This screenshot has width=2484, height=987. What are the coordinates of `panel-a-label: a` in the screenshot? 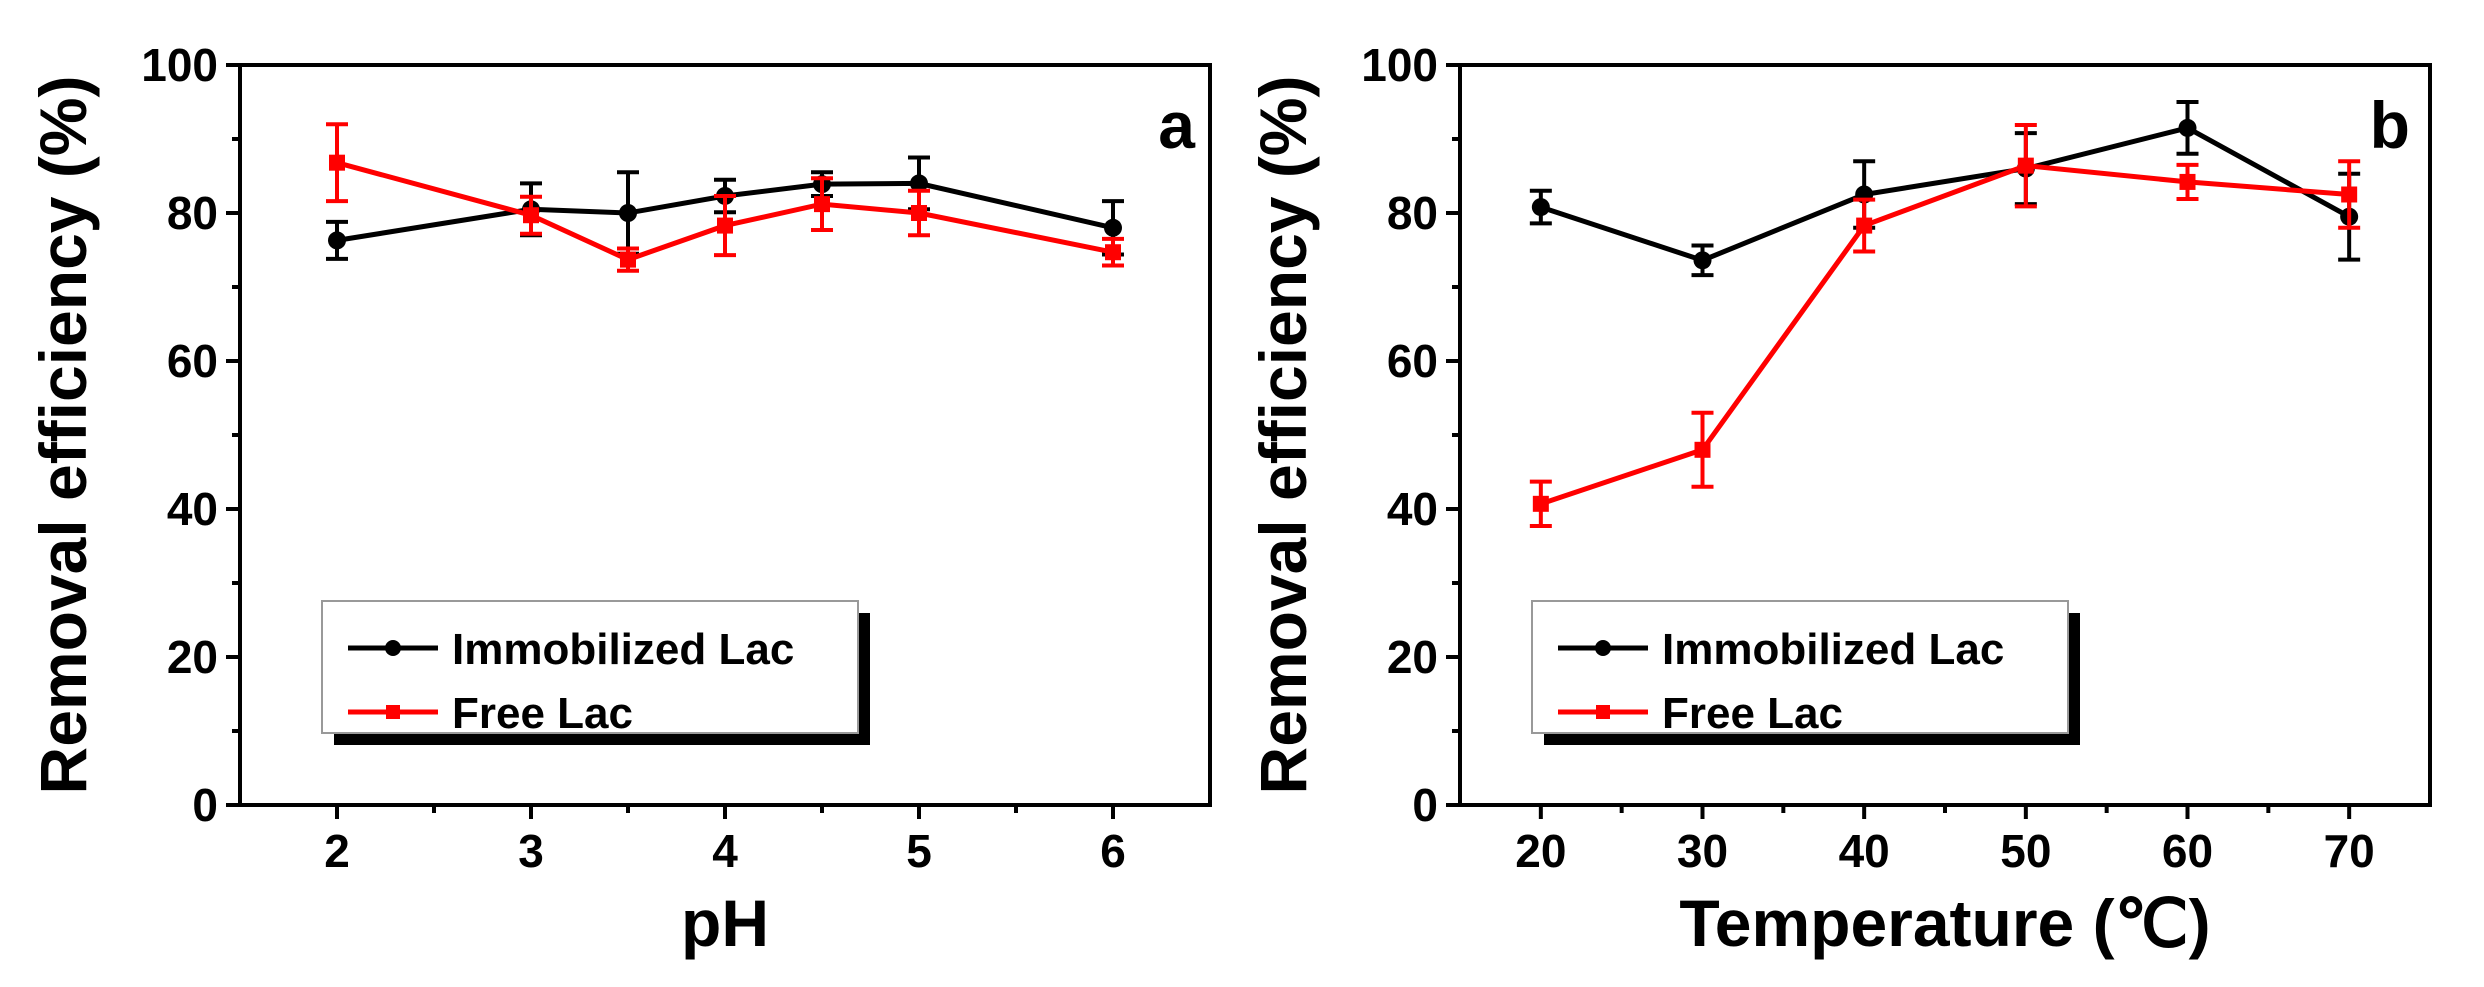 It's located at (1177, 125).